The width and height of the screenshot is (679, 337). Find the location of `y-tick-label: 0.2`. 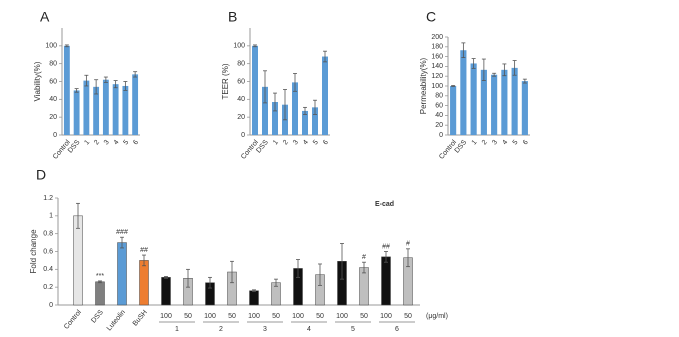

y-tick-label: 0.2 is located at coordinates (48, 287).